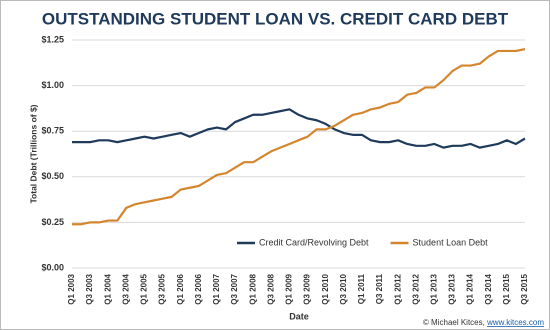 This screenshot has width=550, height=330. I want to click on x-tick-label: Q1 2007, so click(216, 288).